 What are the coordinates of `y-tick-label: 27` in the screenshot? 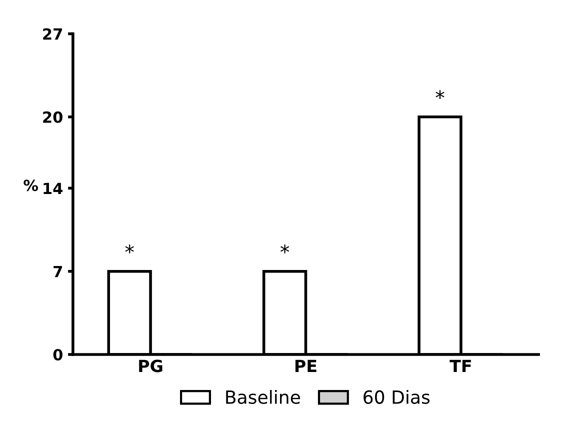 It's located at (52, 34).